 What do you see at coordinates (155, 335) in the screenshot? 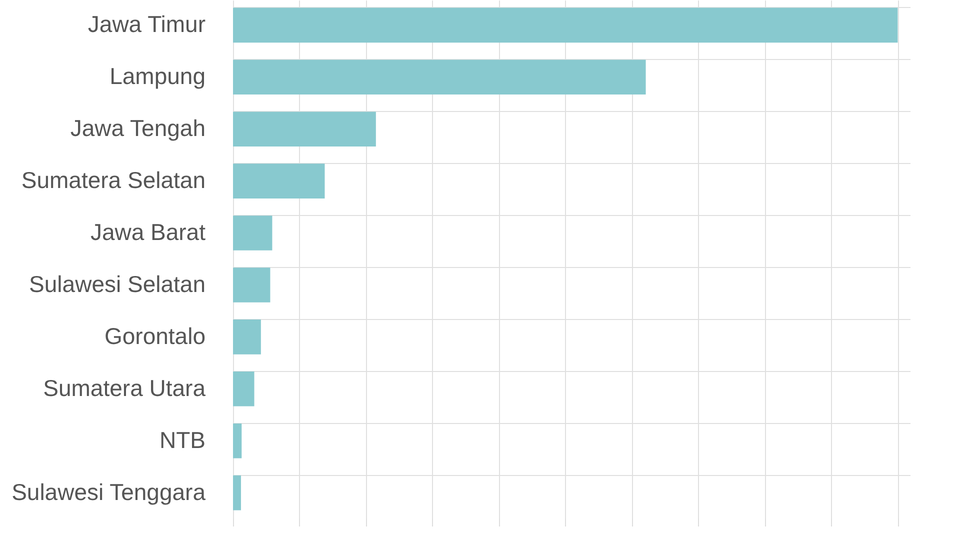
I see `y-tick-label: Gorontalo` at bounding box center [155, 335].